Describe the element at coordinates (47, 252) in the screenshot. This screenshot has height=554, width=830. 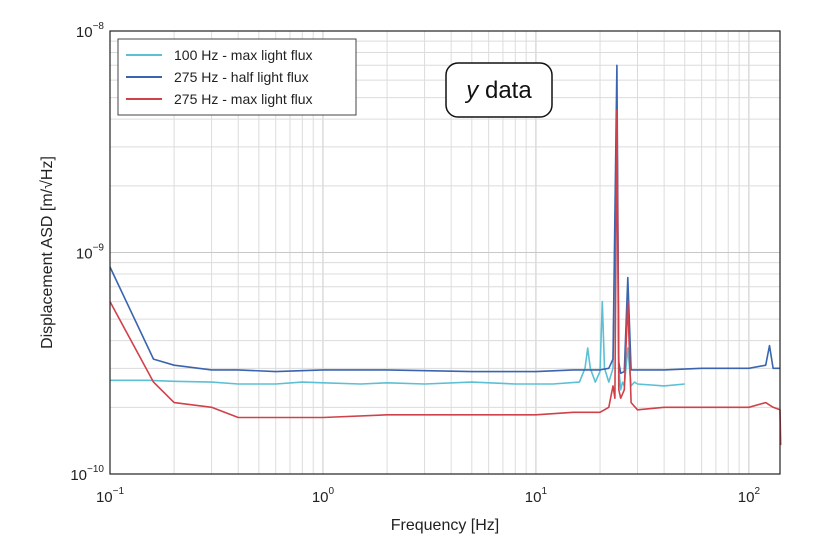
I see `y-axis-label: Displacement ASD [m/√Hz]` at that location.